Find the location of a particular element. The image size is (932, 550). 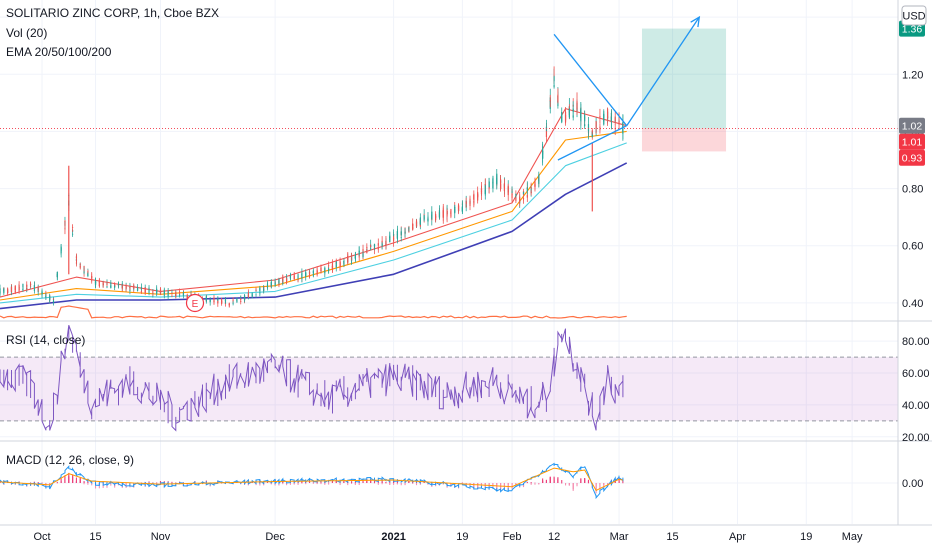

long-position-tool is located at coordinates (684, 90).